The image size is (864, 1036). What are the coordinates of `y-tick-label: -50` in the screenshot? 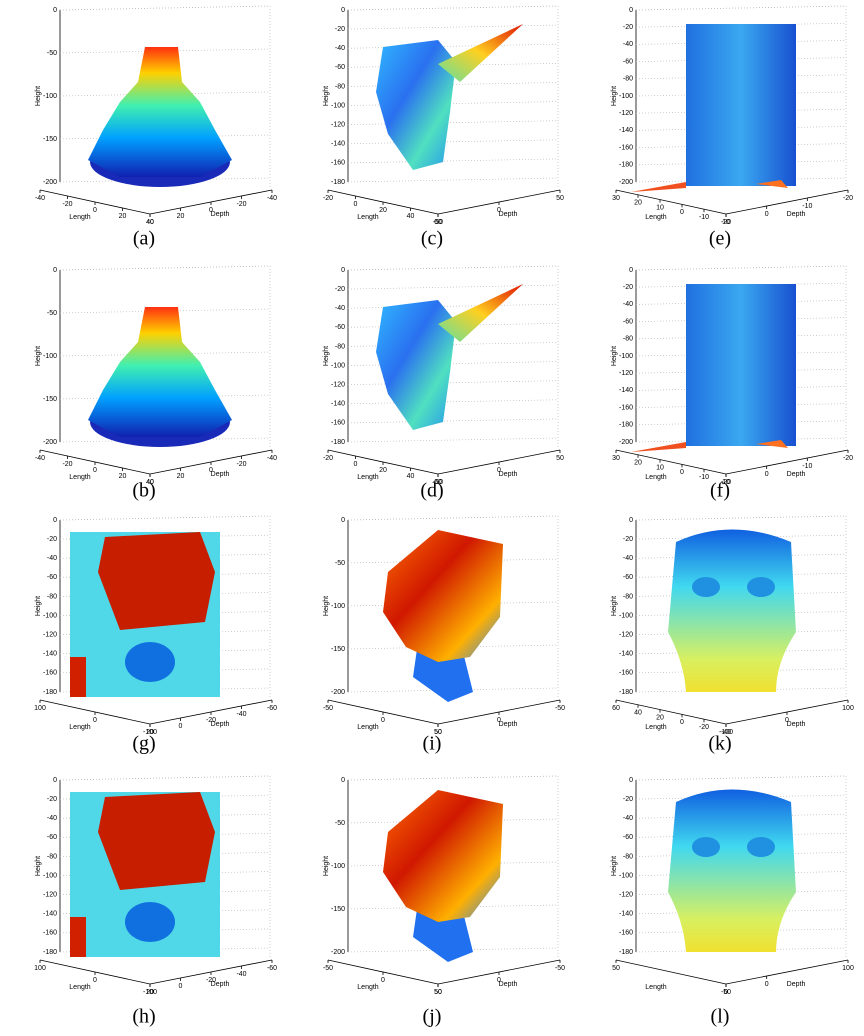 It's located at (726, 992).